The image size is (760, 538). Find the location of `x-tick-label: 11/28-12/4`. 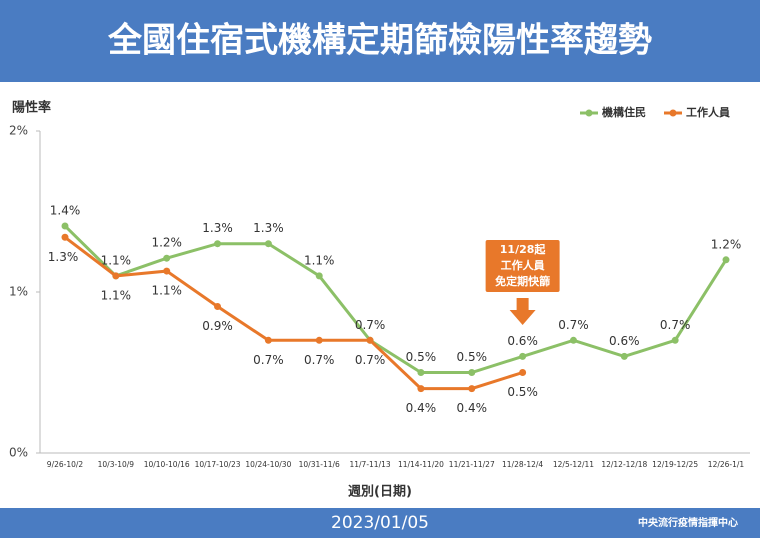

x-tick-label: 11/28-12/4 is located at coordinates (522, 464).